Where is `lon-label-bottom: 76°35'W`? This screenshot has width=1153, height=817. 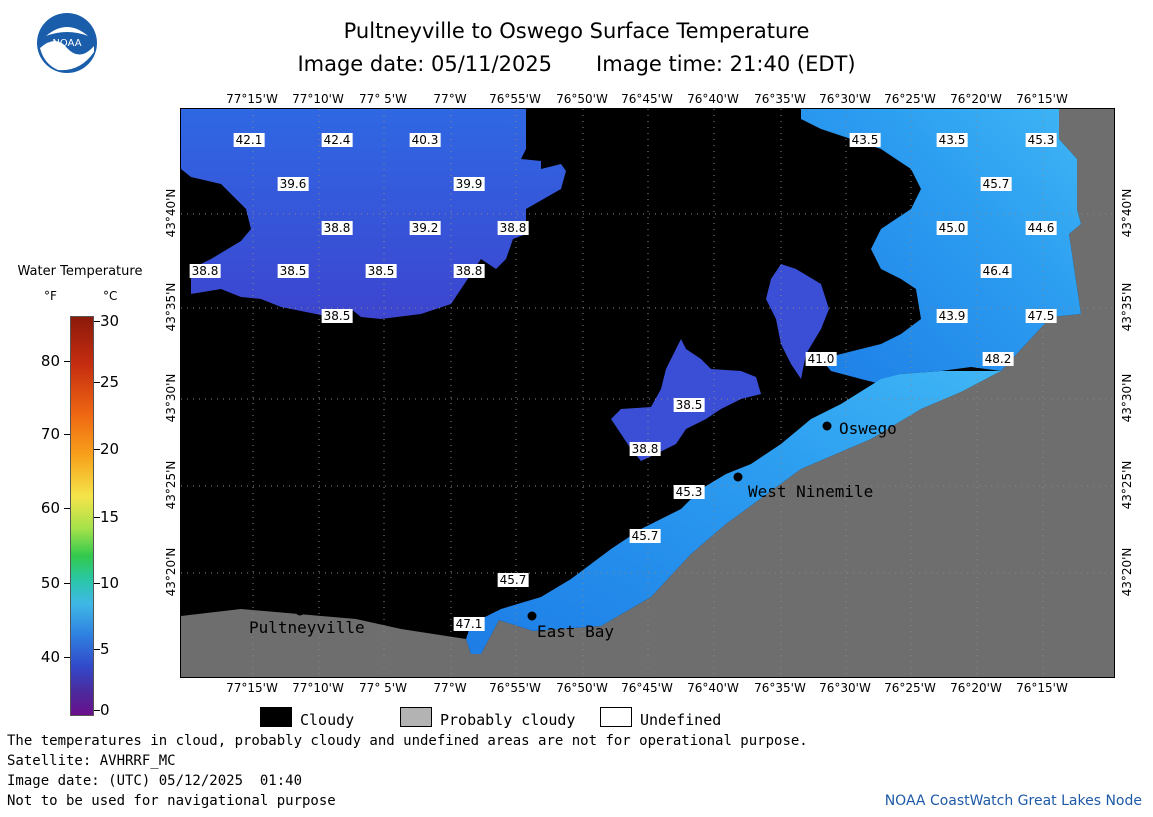 lon-label-bottom: 76°35'W is located at coordinates (780, 688).